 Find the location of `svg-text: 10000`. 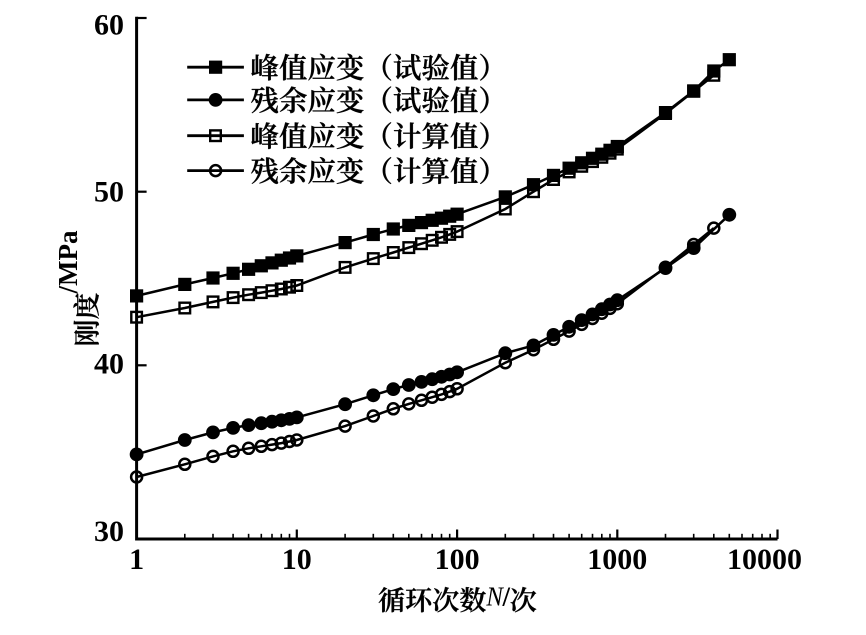

svg-text: 10000 is located at coordinates (764, 559).